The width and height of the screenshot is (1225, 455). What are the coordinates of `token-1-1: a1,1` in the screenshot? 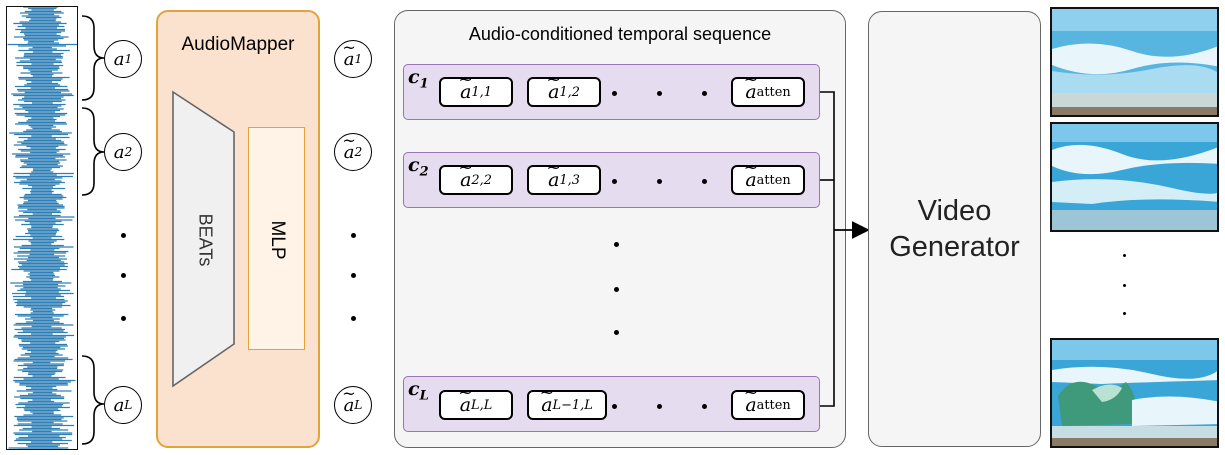 It's located at (476, 92).